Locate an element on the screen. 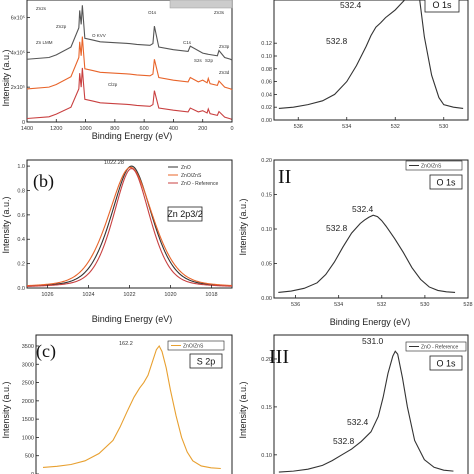 This screenshot has height=474, width=474. panel-a-annotation: O1s is located at coordinates (152, 12).